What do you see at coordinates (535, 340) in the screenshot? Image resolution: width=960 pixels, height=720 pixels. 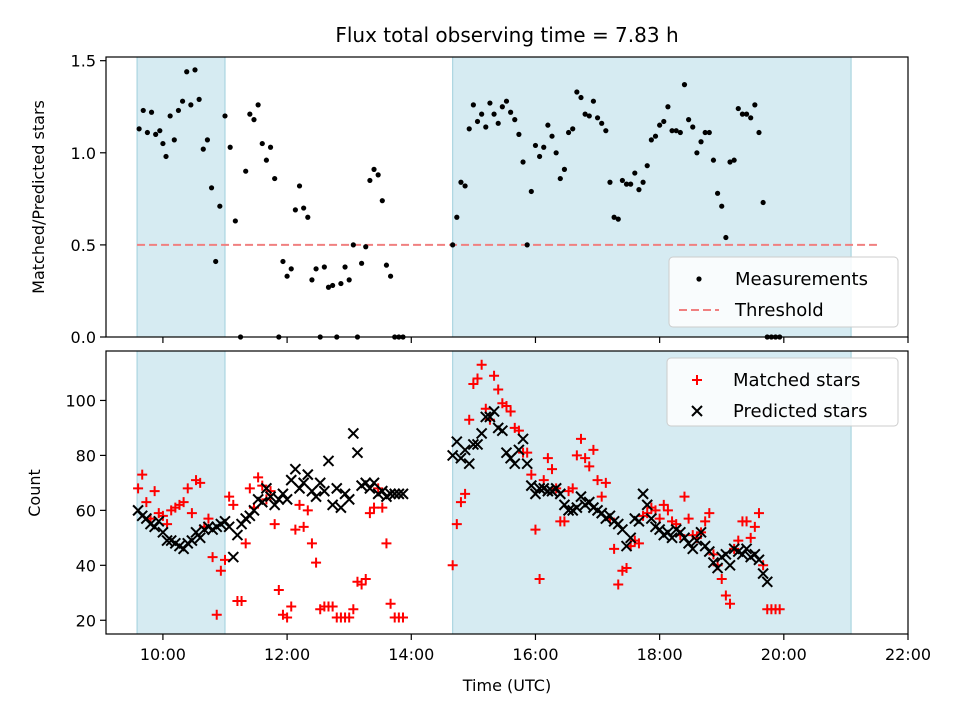 I see `ratio-x-ticks` at bounding box center [535, 340].